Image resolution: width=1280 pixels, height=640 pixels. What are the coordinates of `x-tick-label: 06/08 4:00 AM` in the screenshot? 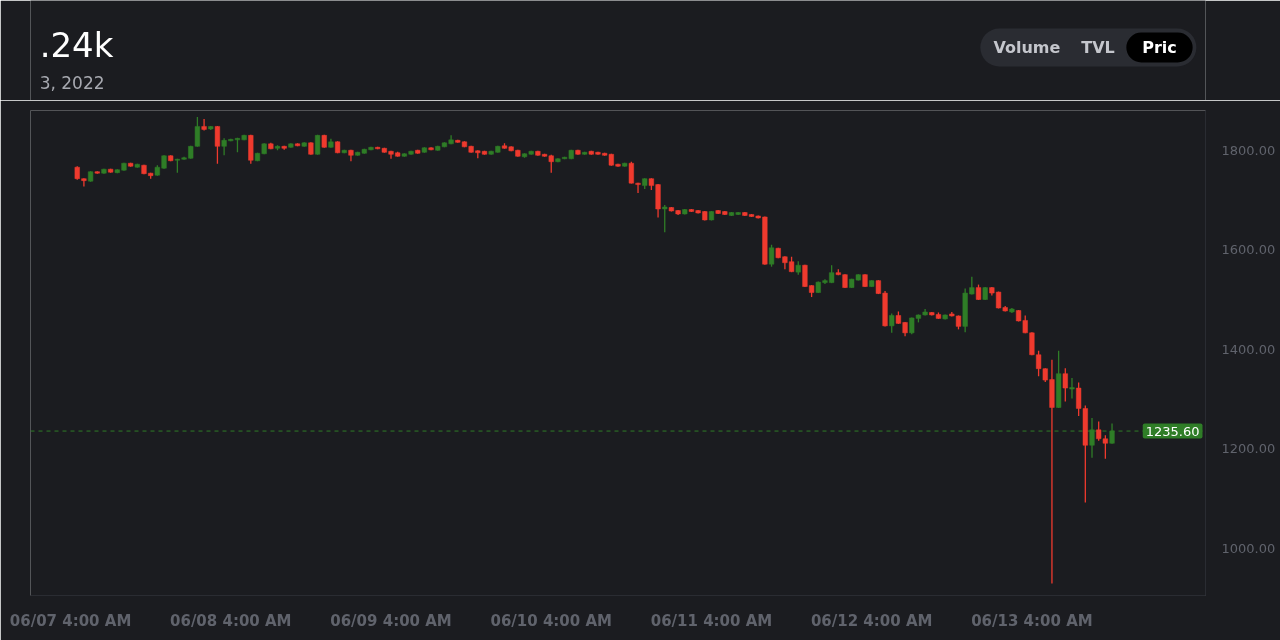 It's located at (231, 620).